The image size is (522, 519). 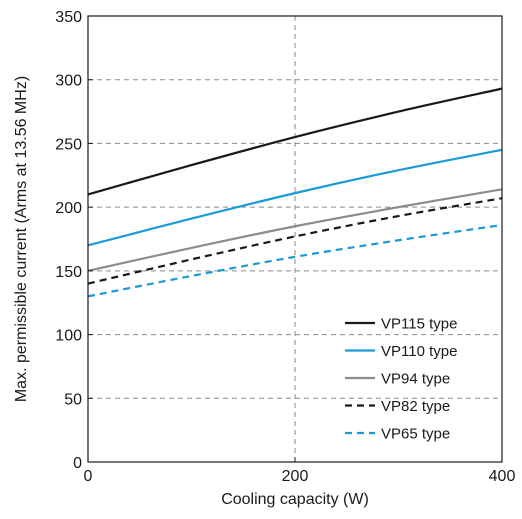 I want to click on series-line-vp94-type, so click(x=295, y=230).